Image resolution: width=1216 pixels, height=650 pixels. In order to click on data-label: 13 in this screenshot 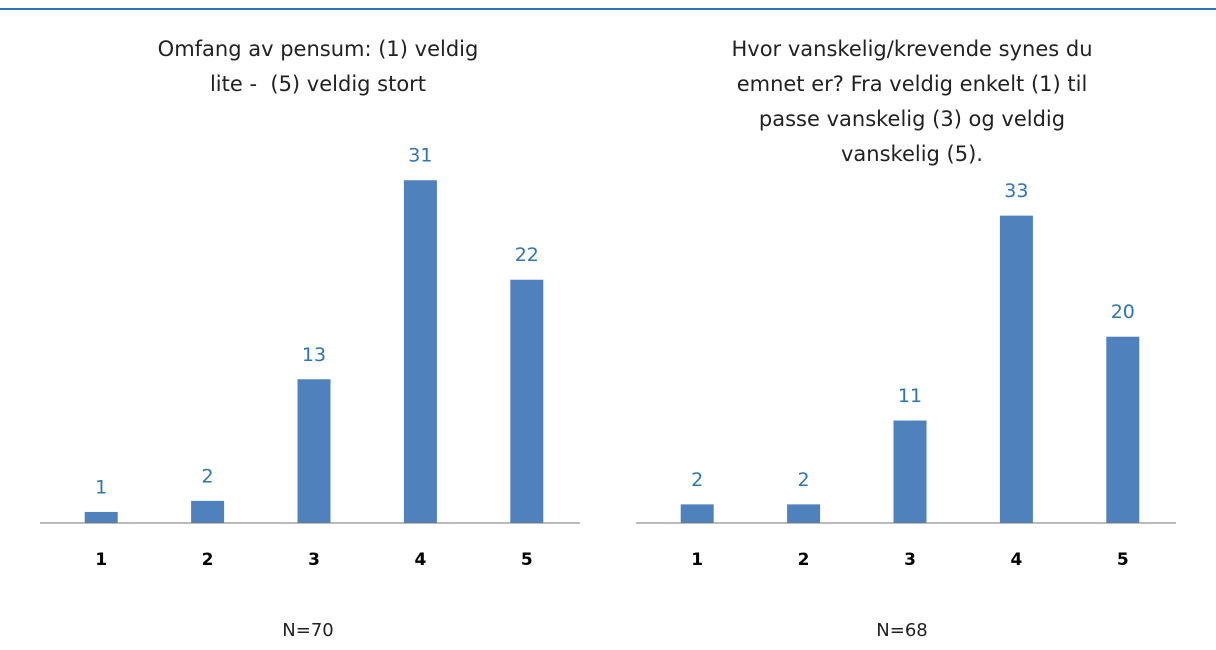, I will do `click(314, 355)`.